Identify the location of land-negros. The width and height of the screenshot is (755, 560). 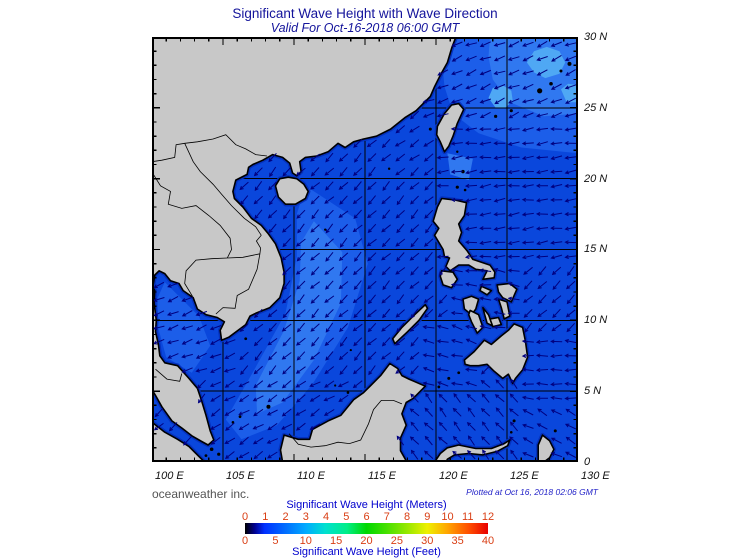
(475, 321).